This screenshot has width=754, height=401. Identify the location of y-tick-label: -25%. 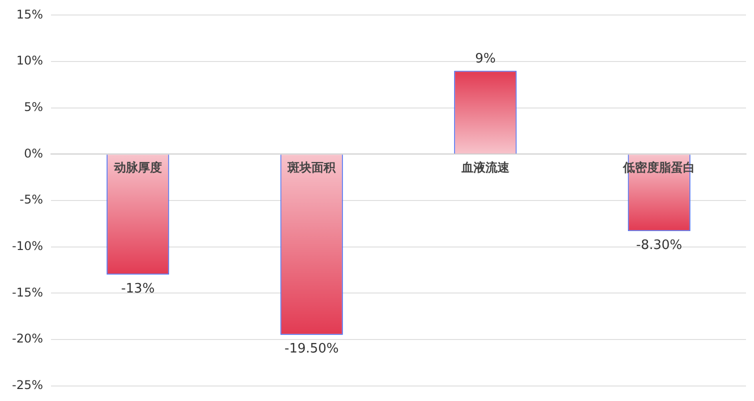
(27, 385).